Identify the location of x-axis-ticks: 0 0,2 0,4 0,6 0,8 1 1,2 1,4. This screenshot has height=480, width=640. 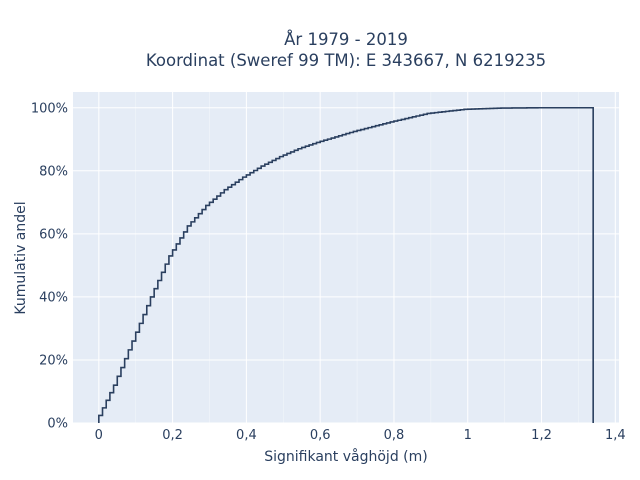
(360, 435).